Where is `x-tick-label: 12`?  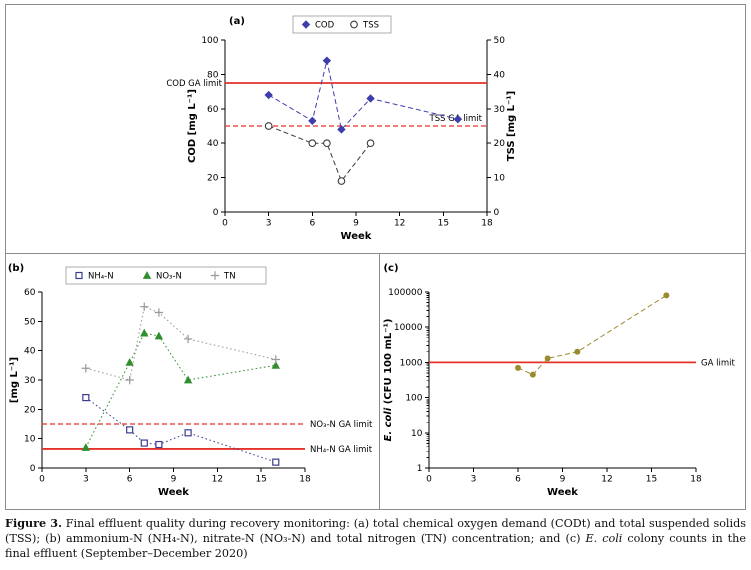 x-tick-label: 12 is located at coordinates (606, 480).